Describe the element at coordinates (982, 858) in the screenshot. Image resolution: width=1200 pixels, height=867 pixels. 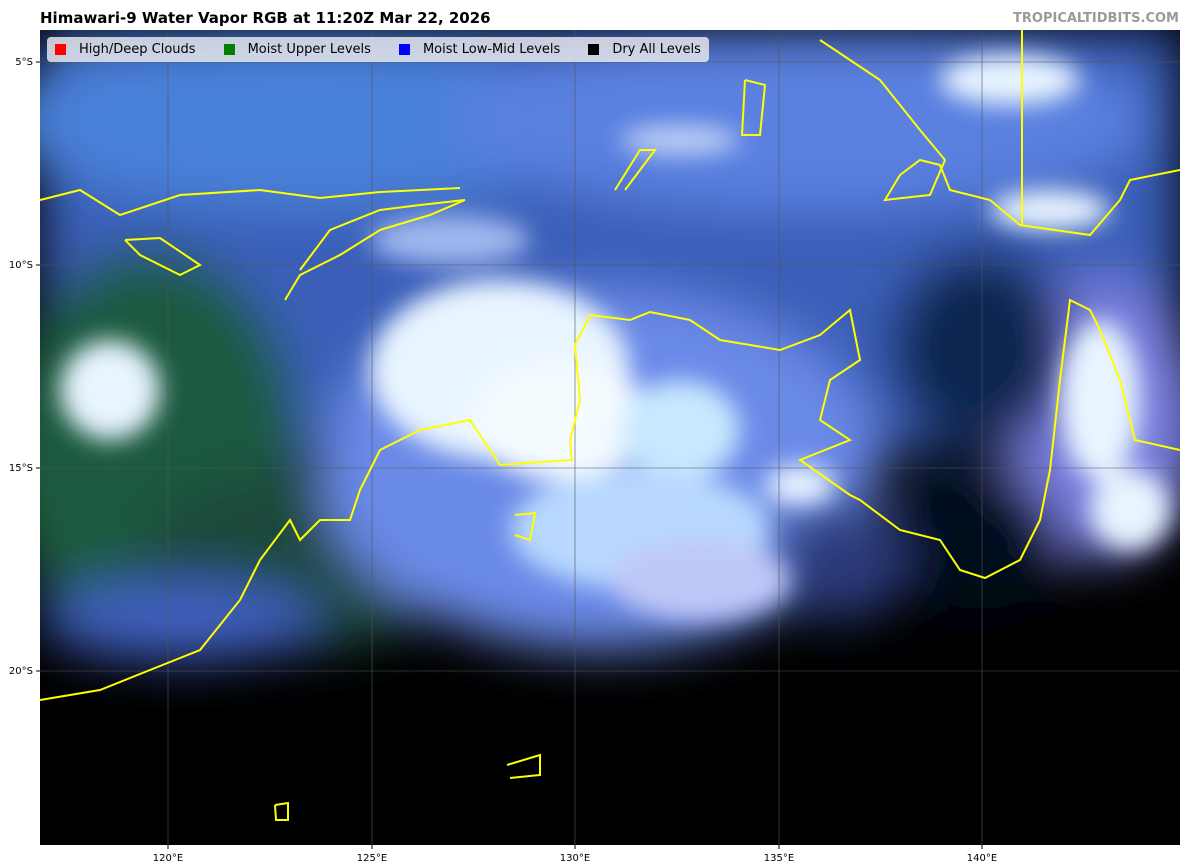
I see `lon-tick-label: 140°E` at that location.